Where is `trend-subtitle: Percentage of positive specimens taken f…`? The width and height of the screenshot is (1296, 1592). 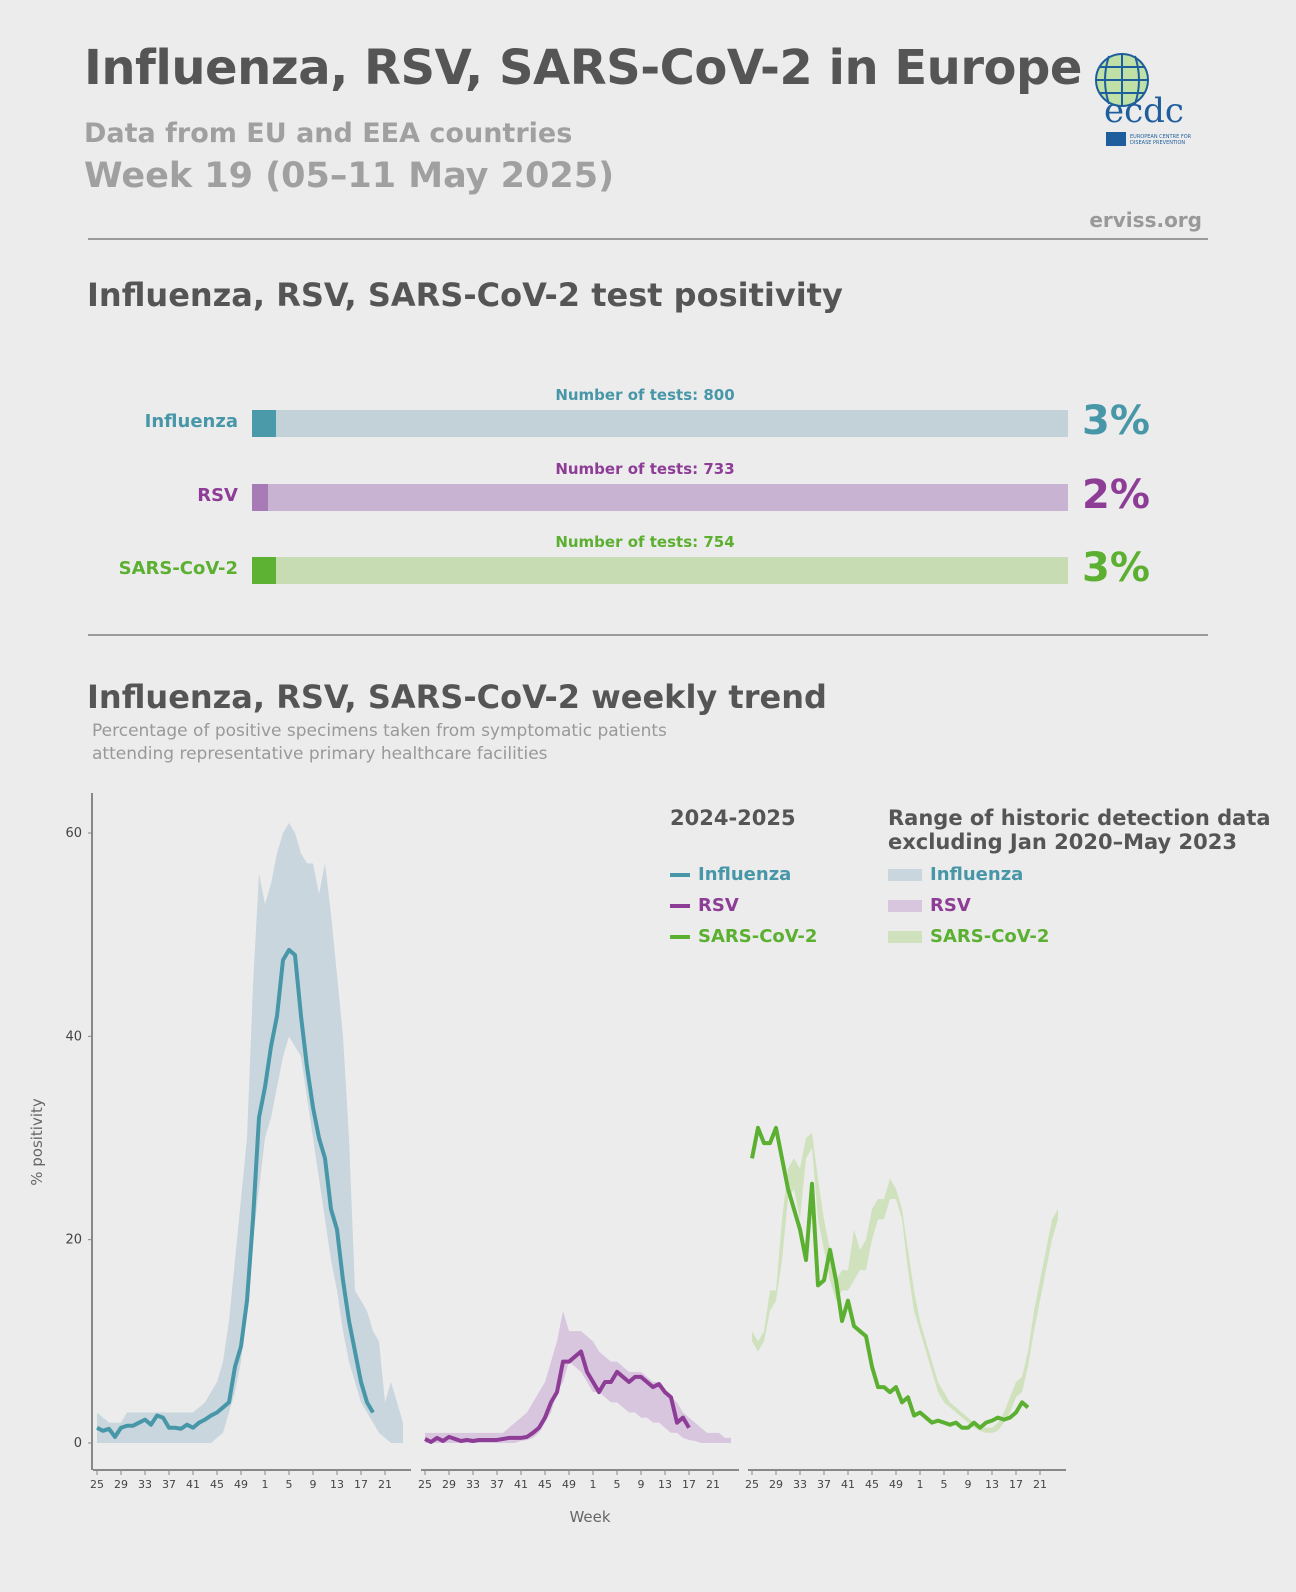
trend-subtitle: Percentage of positive specimens taken f… is located at coordinates (379, 743).